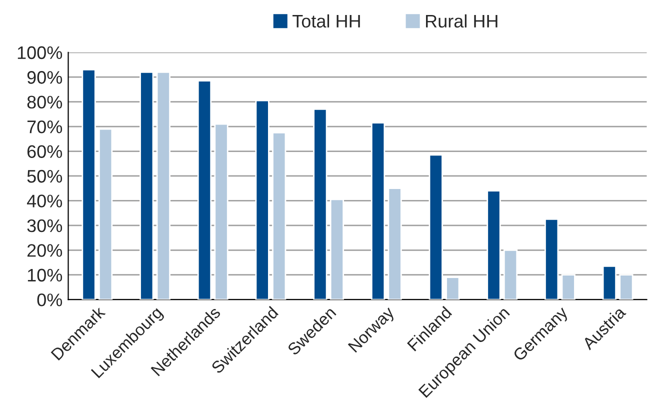  I want to click on y-tick-label: 0%, so click(49, 300).